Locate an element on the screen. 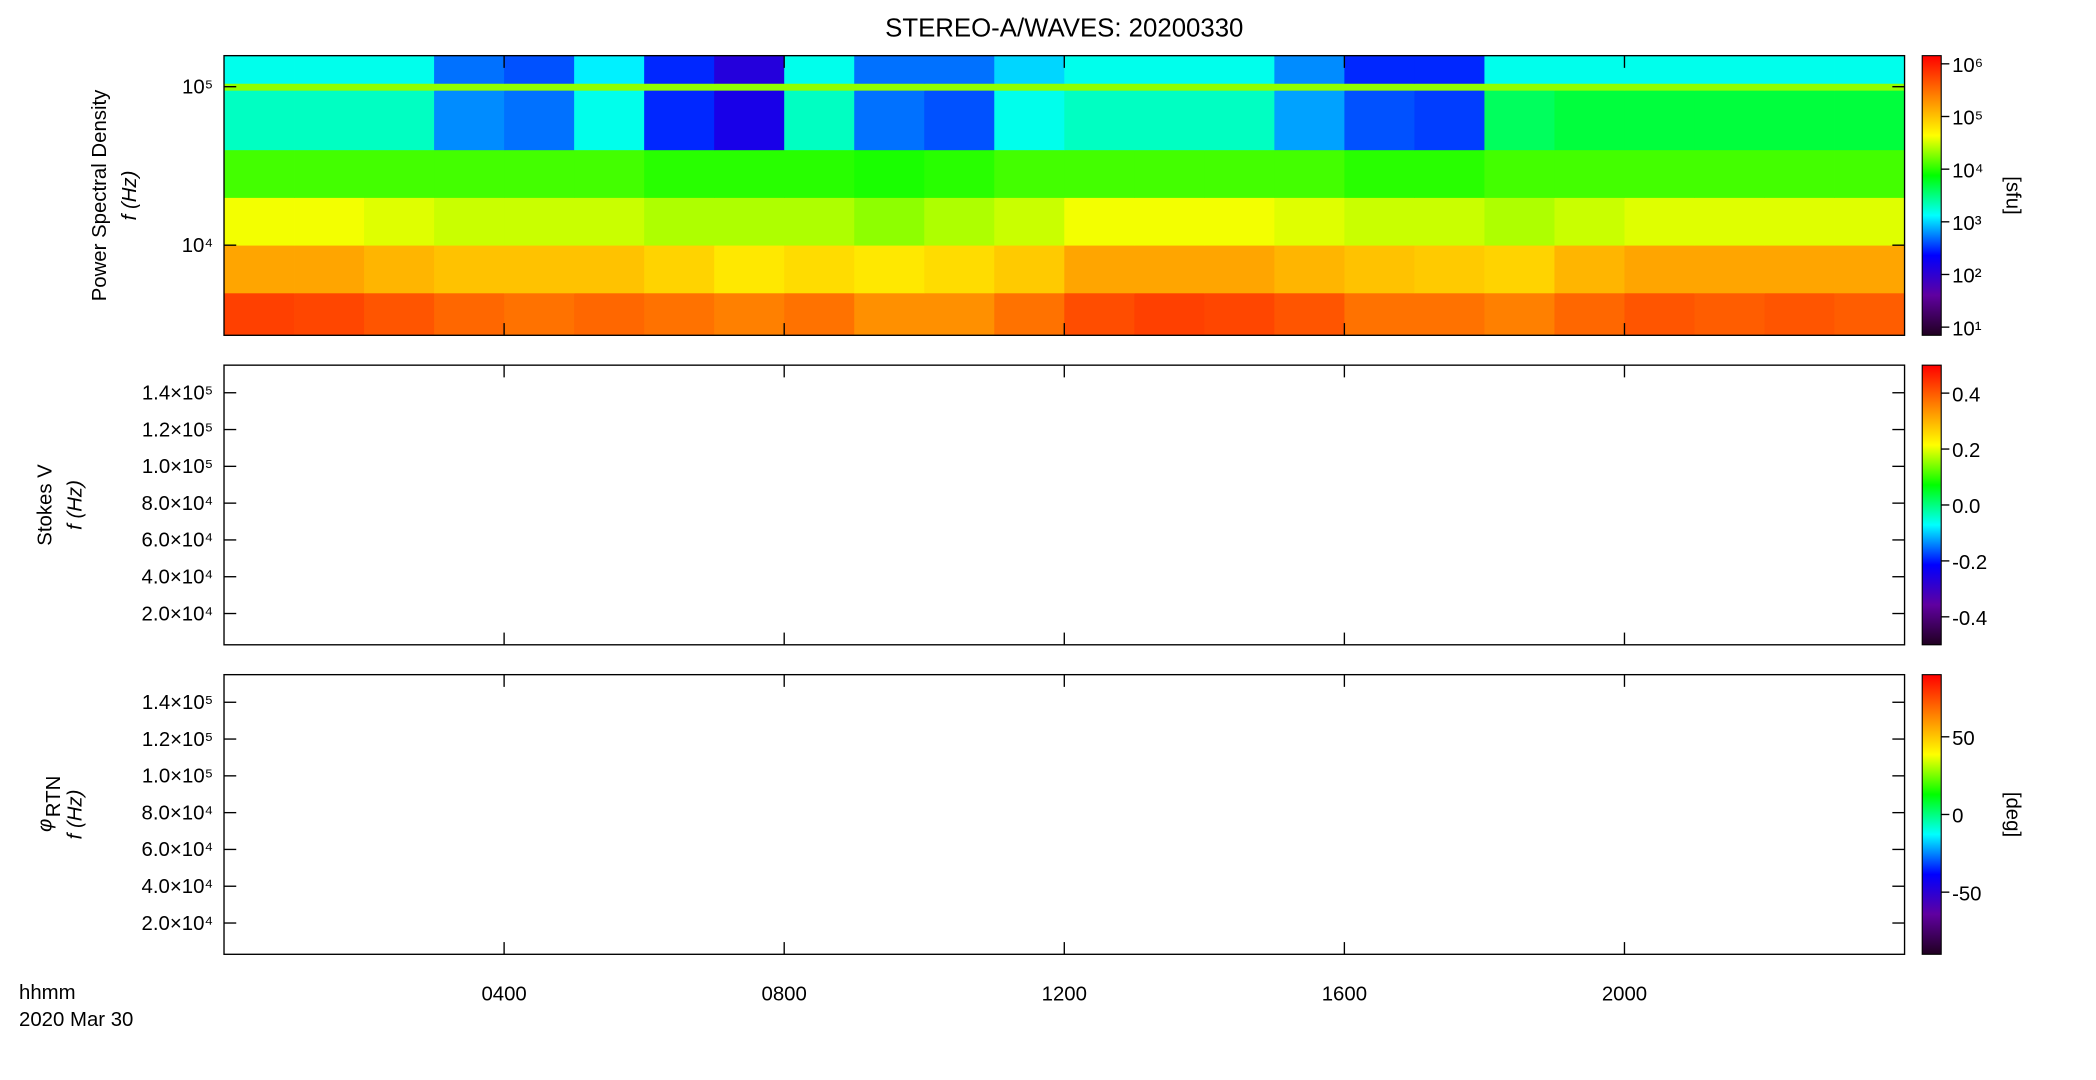 This screenshot has height=1080, width=2096. y-tick-label: 2.0×10⁴ is located at coordinates (178, 614).